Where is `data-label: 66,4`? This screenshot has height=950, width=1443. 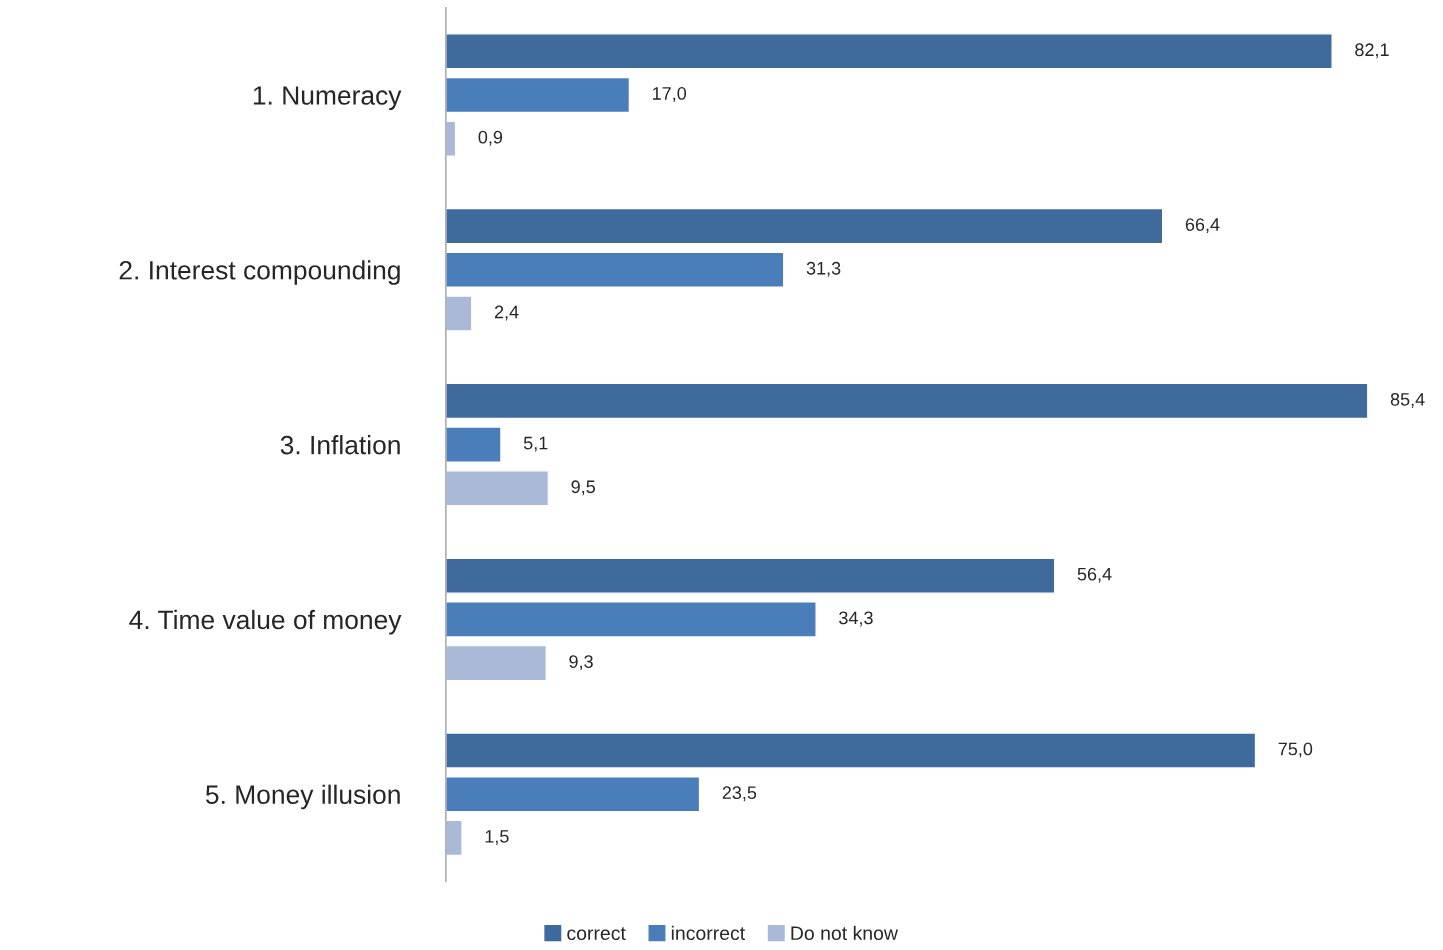
data-label: 66,4 is located at coordinates (1202, 226).